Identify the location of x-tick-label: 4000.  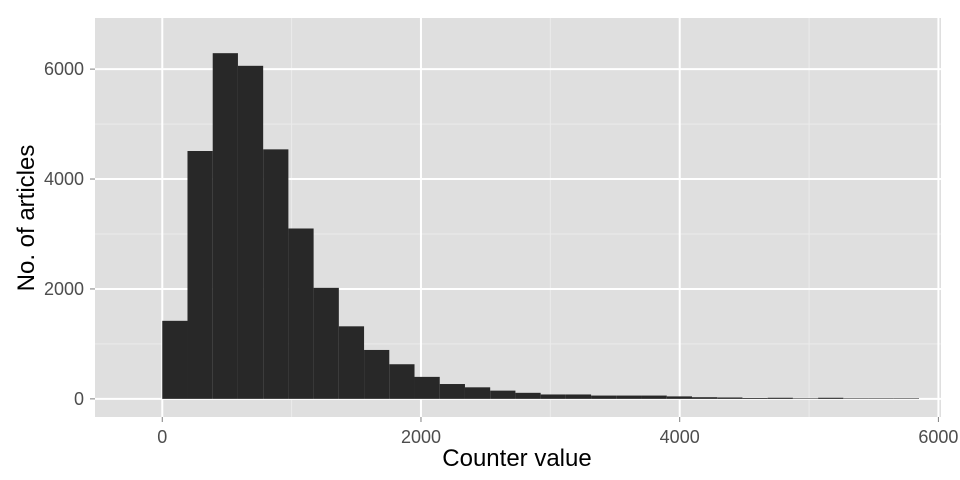
(680, 437).